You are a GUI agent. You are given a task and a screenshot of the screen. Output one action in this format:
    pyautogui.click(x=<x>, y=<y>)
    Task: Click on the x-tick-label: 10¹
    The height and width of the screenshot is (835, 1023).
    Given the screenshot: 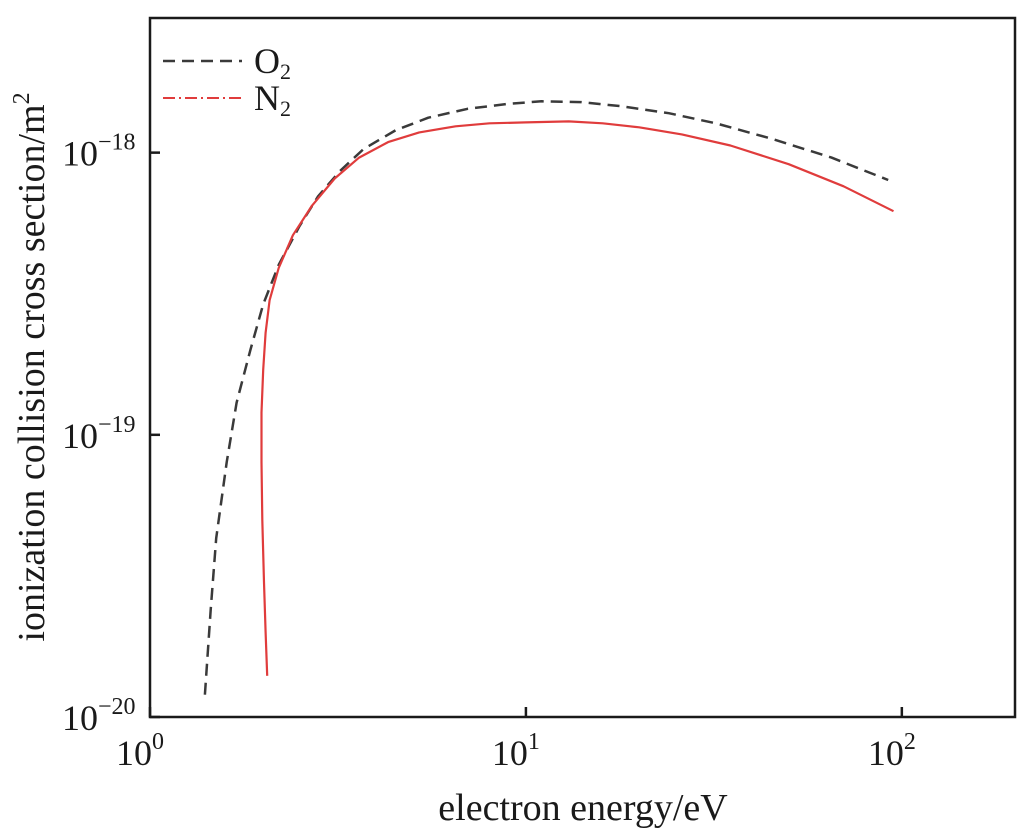 What is the action you would take?
    pyautogui.click(x=516, y=751)
    